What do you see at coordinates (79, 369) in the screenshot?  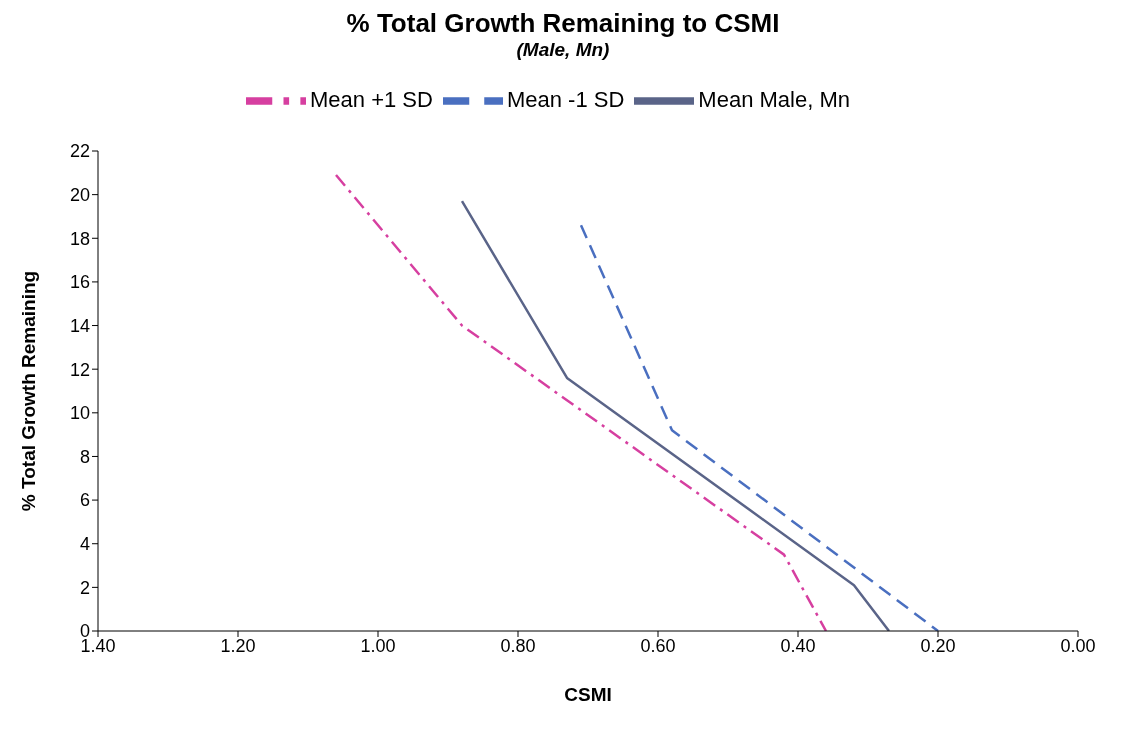 I see `y-tick-label: 12` at bounding box center [79, 369].